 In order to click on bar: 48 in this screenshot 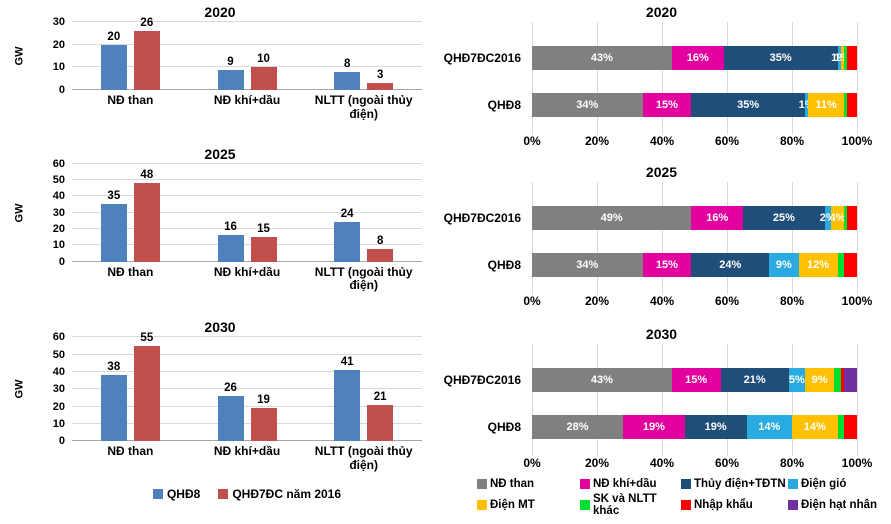, I will do `click(146, 215)`.